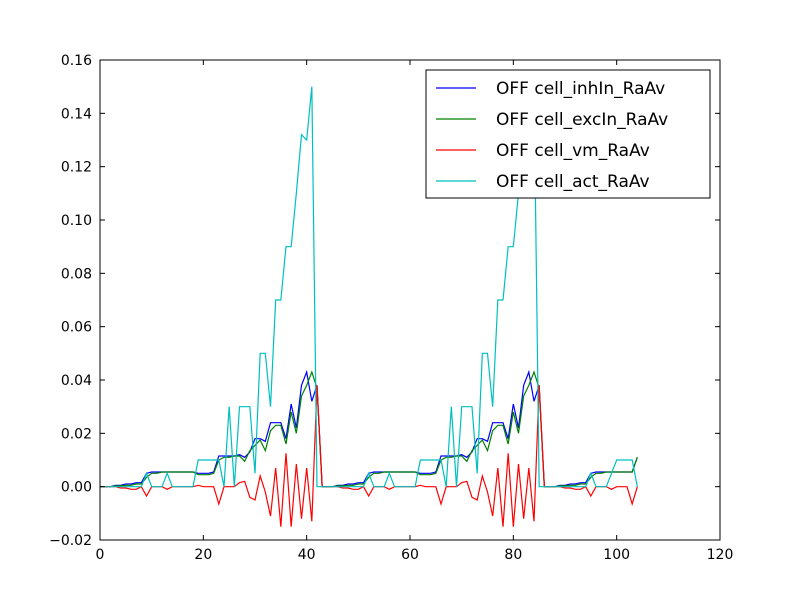 The height and width of the screenshot is (600, 800). I want to click on x-tick-label: 120, so click(720, 555).